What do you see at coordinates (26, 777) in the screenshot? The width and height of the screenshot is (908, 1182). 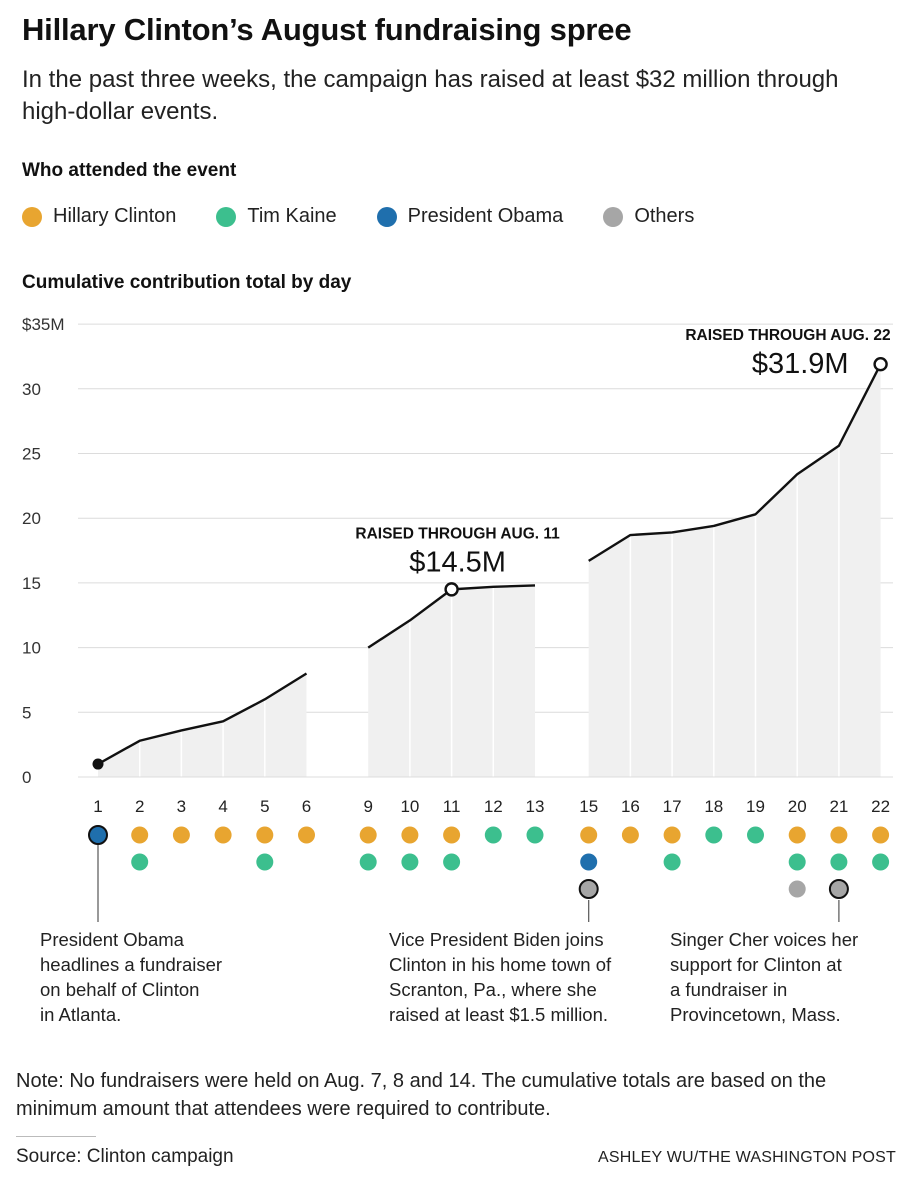 I see `y-tick-label: 0` at bounding box center [26, 777].